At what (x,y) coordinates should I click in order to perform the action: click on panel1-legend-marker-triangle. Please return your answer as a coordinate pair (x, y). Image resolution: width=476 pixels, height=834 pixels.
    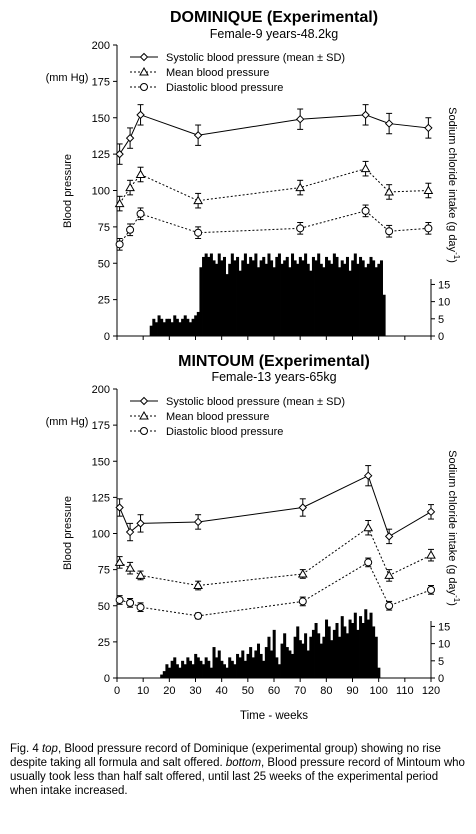
    Looking at the image, I should click on (144, 71).